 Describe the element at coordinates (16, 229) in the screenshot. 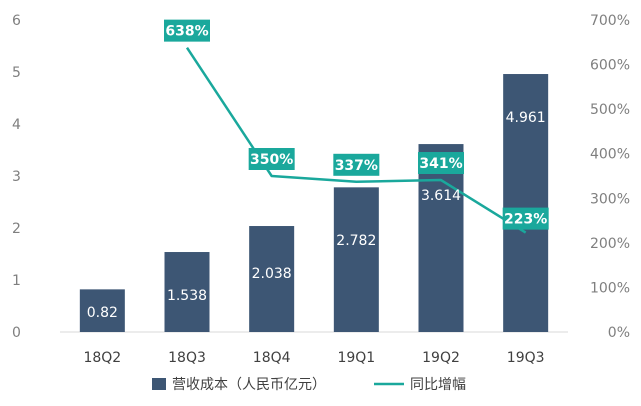

I see `y-left-tick-label: 2` at that location.